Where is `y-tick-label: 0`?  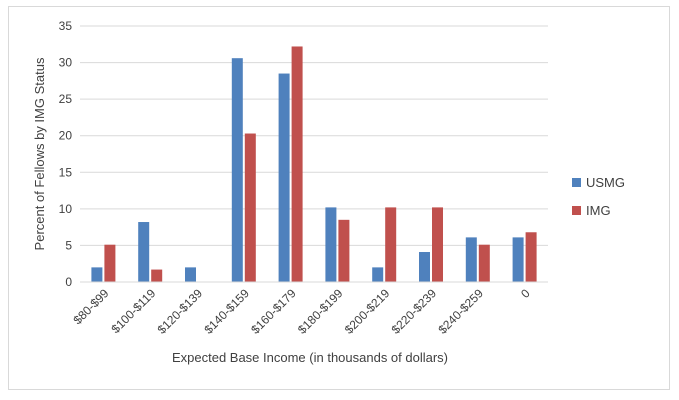
y-tick-label: 0 is located at coordinates (68, 282).